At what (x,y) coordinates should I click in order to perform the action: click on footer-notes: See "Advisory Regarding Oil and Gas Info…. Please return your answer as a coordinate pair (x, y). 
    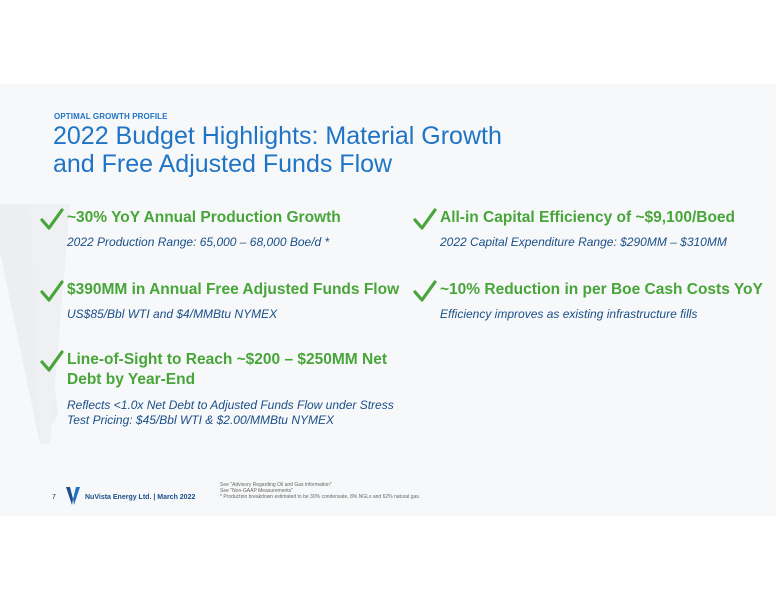
    Looking at the image, I should click on (320, 491).